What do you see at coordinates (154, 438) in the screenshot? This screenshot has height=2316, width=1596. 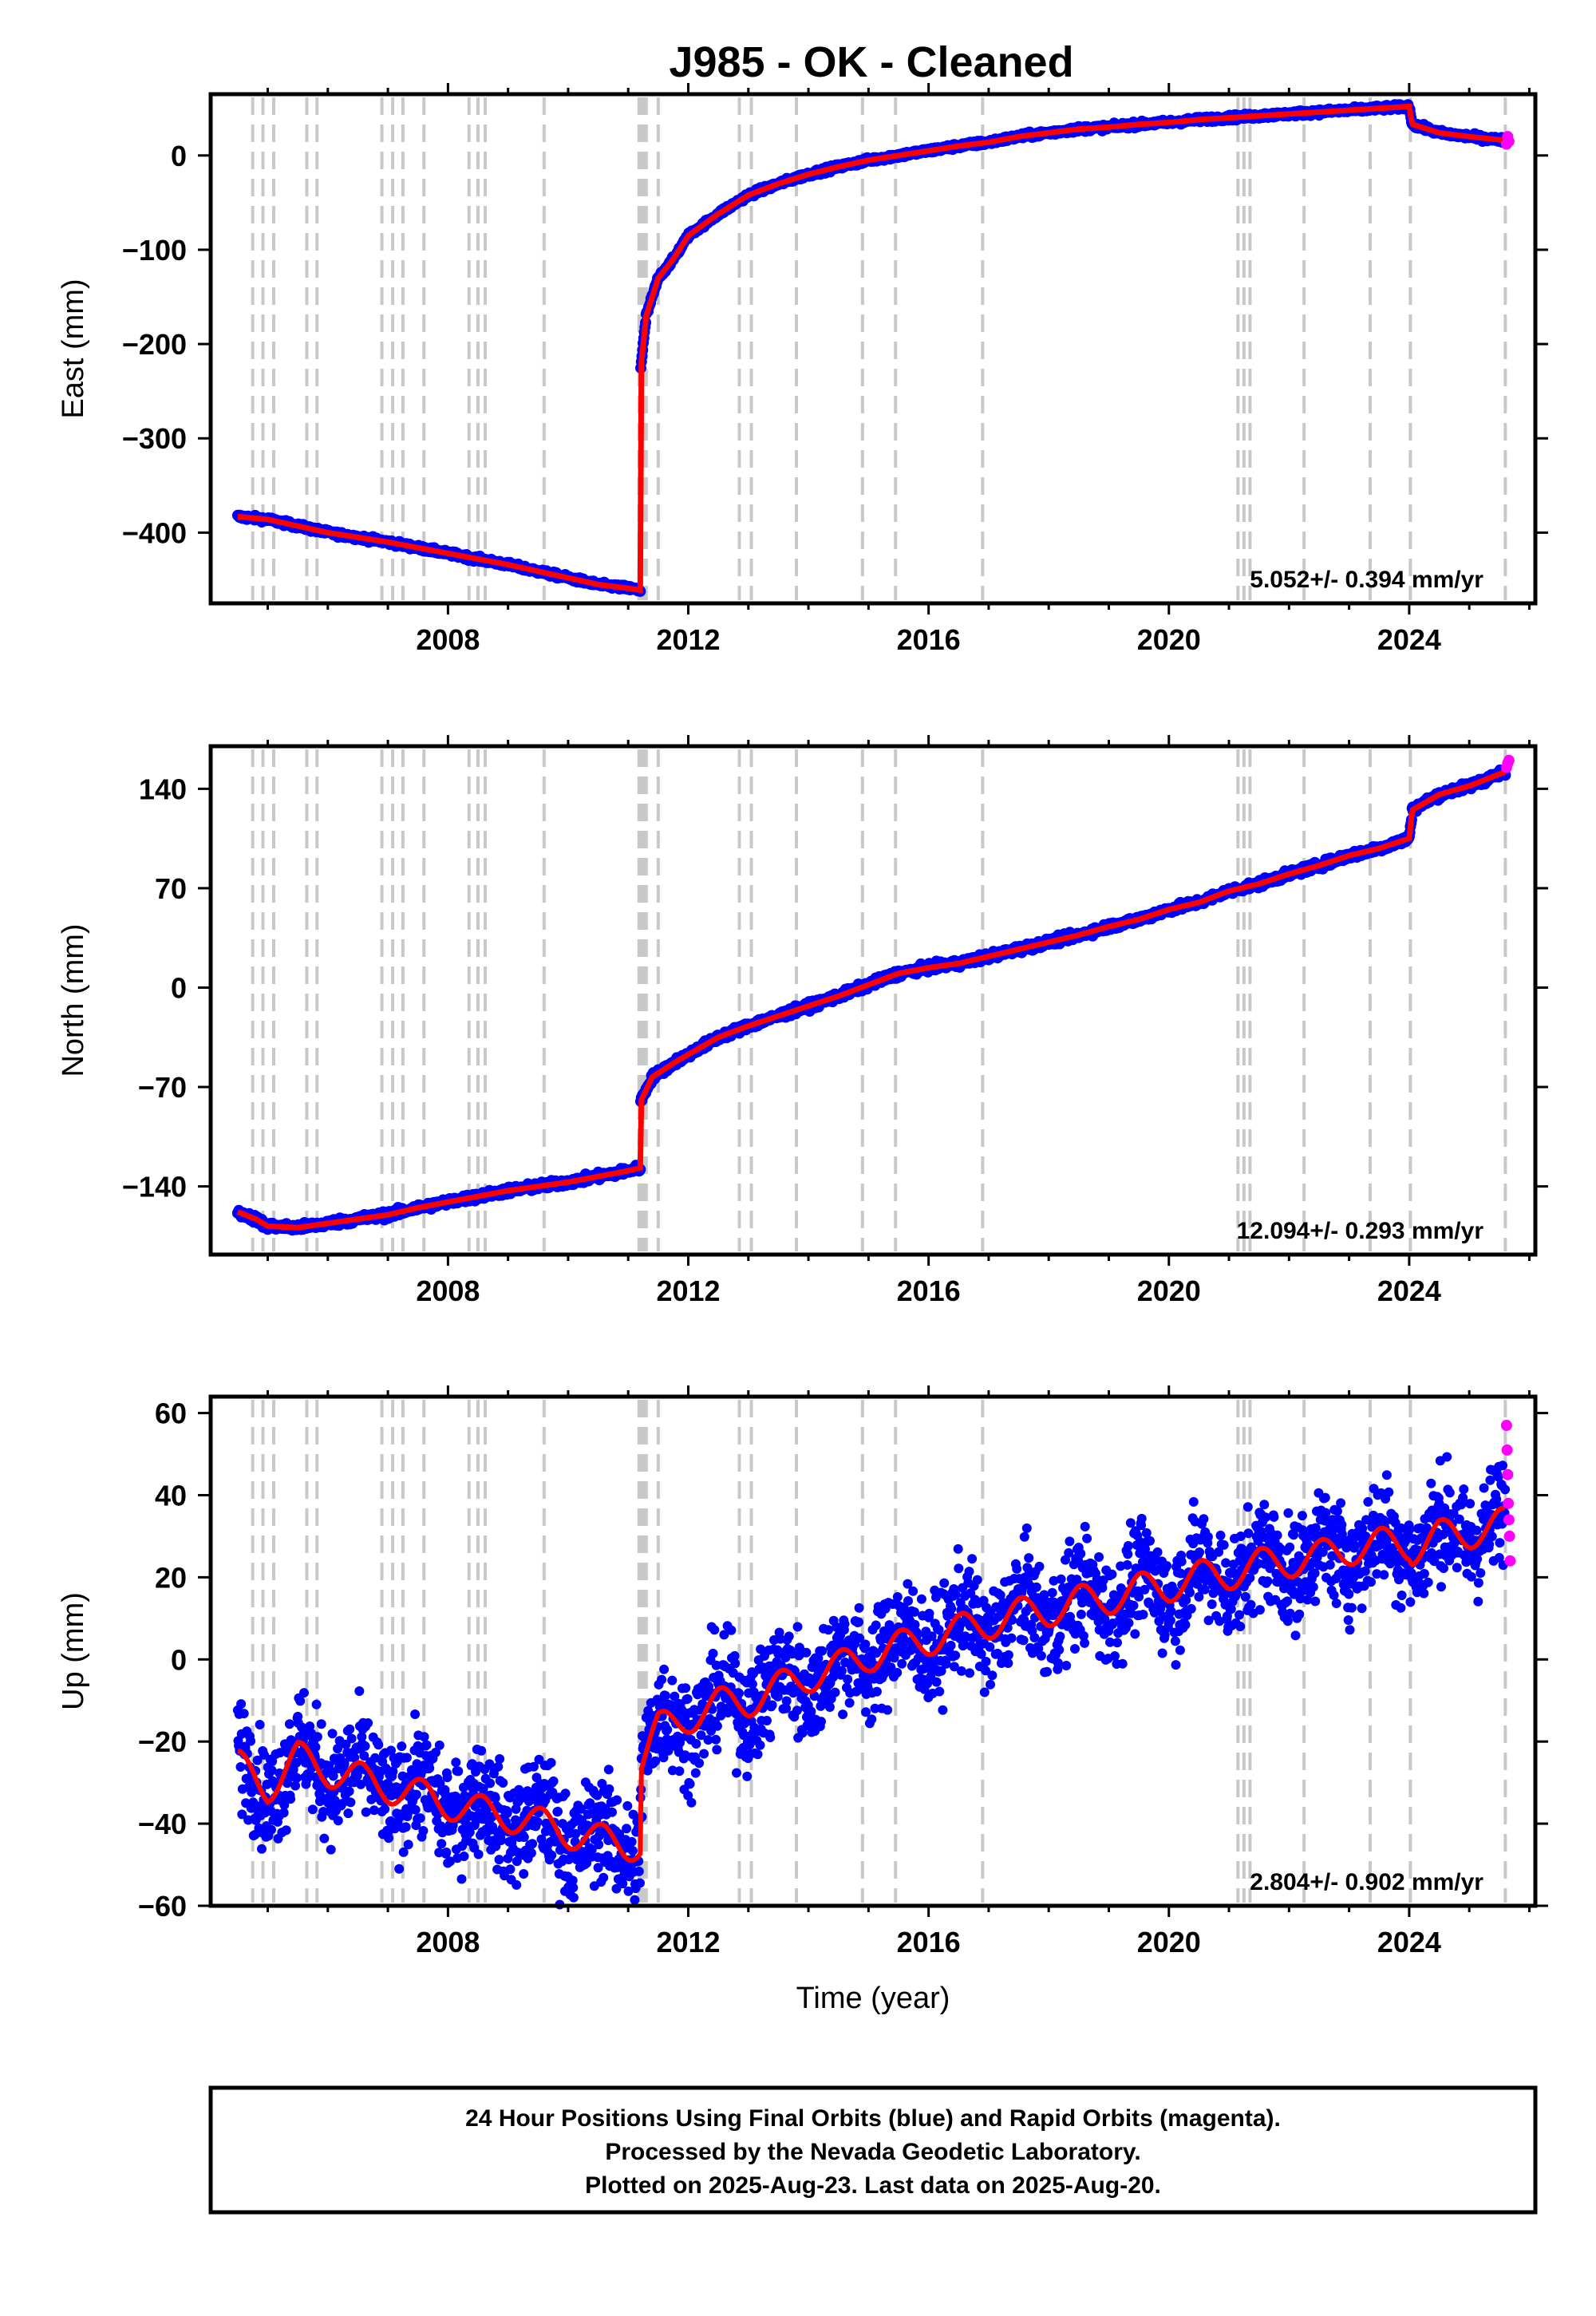 I see `y-tick-label: −300` at bounding box center [154, 438].